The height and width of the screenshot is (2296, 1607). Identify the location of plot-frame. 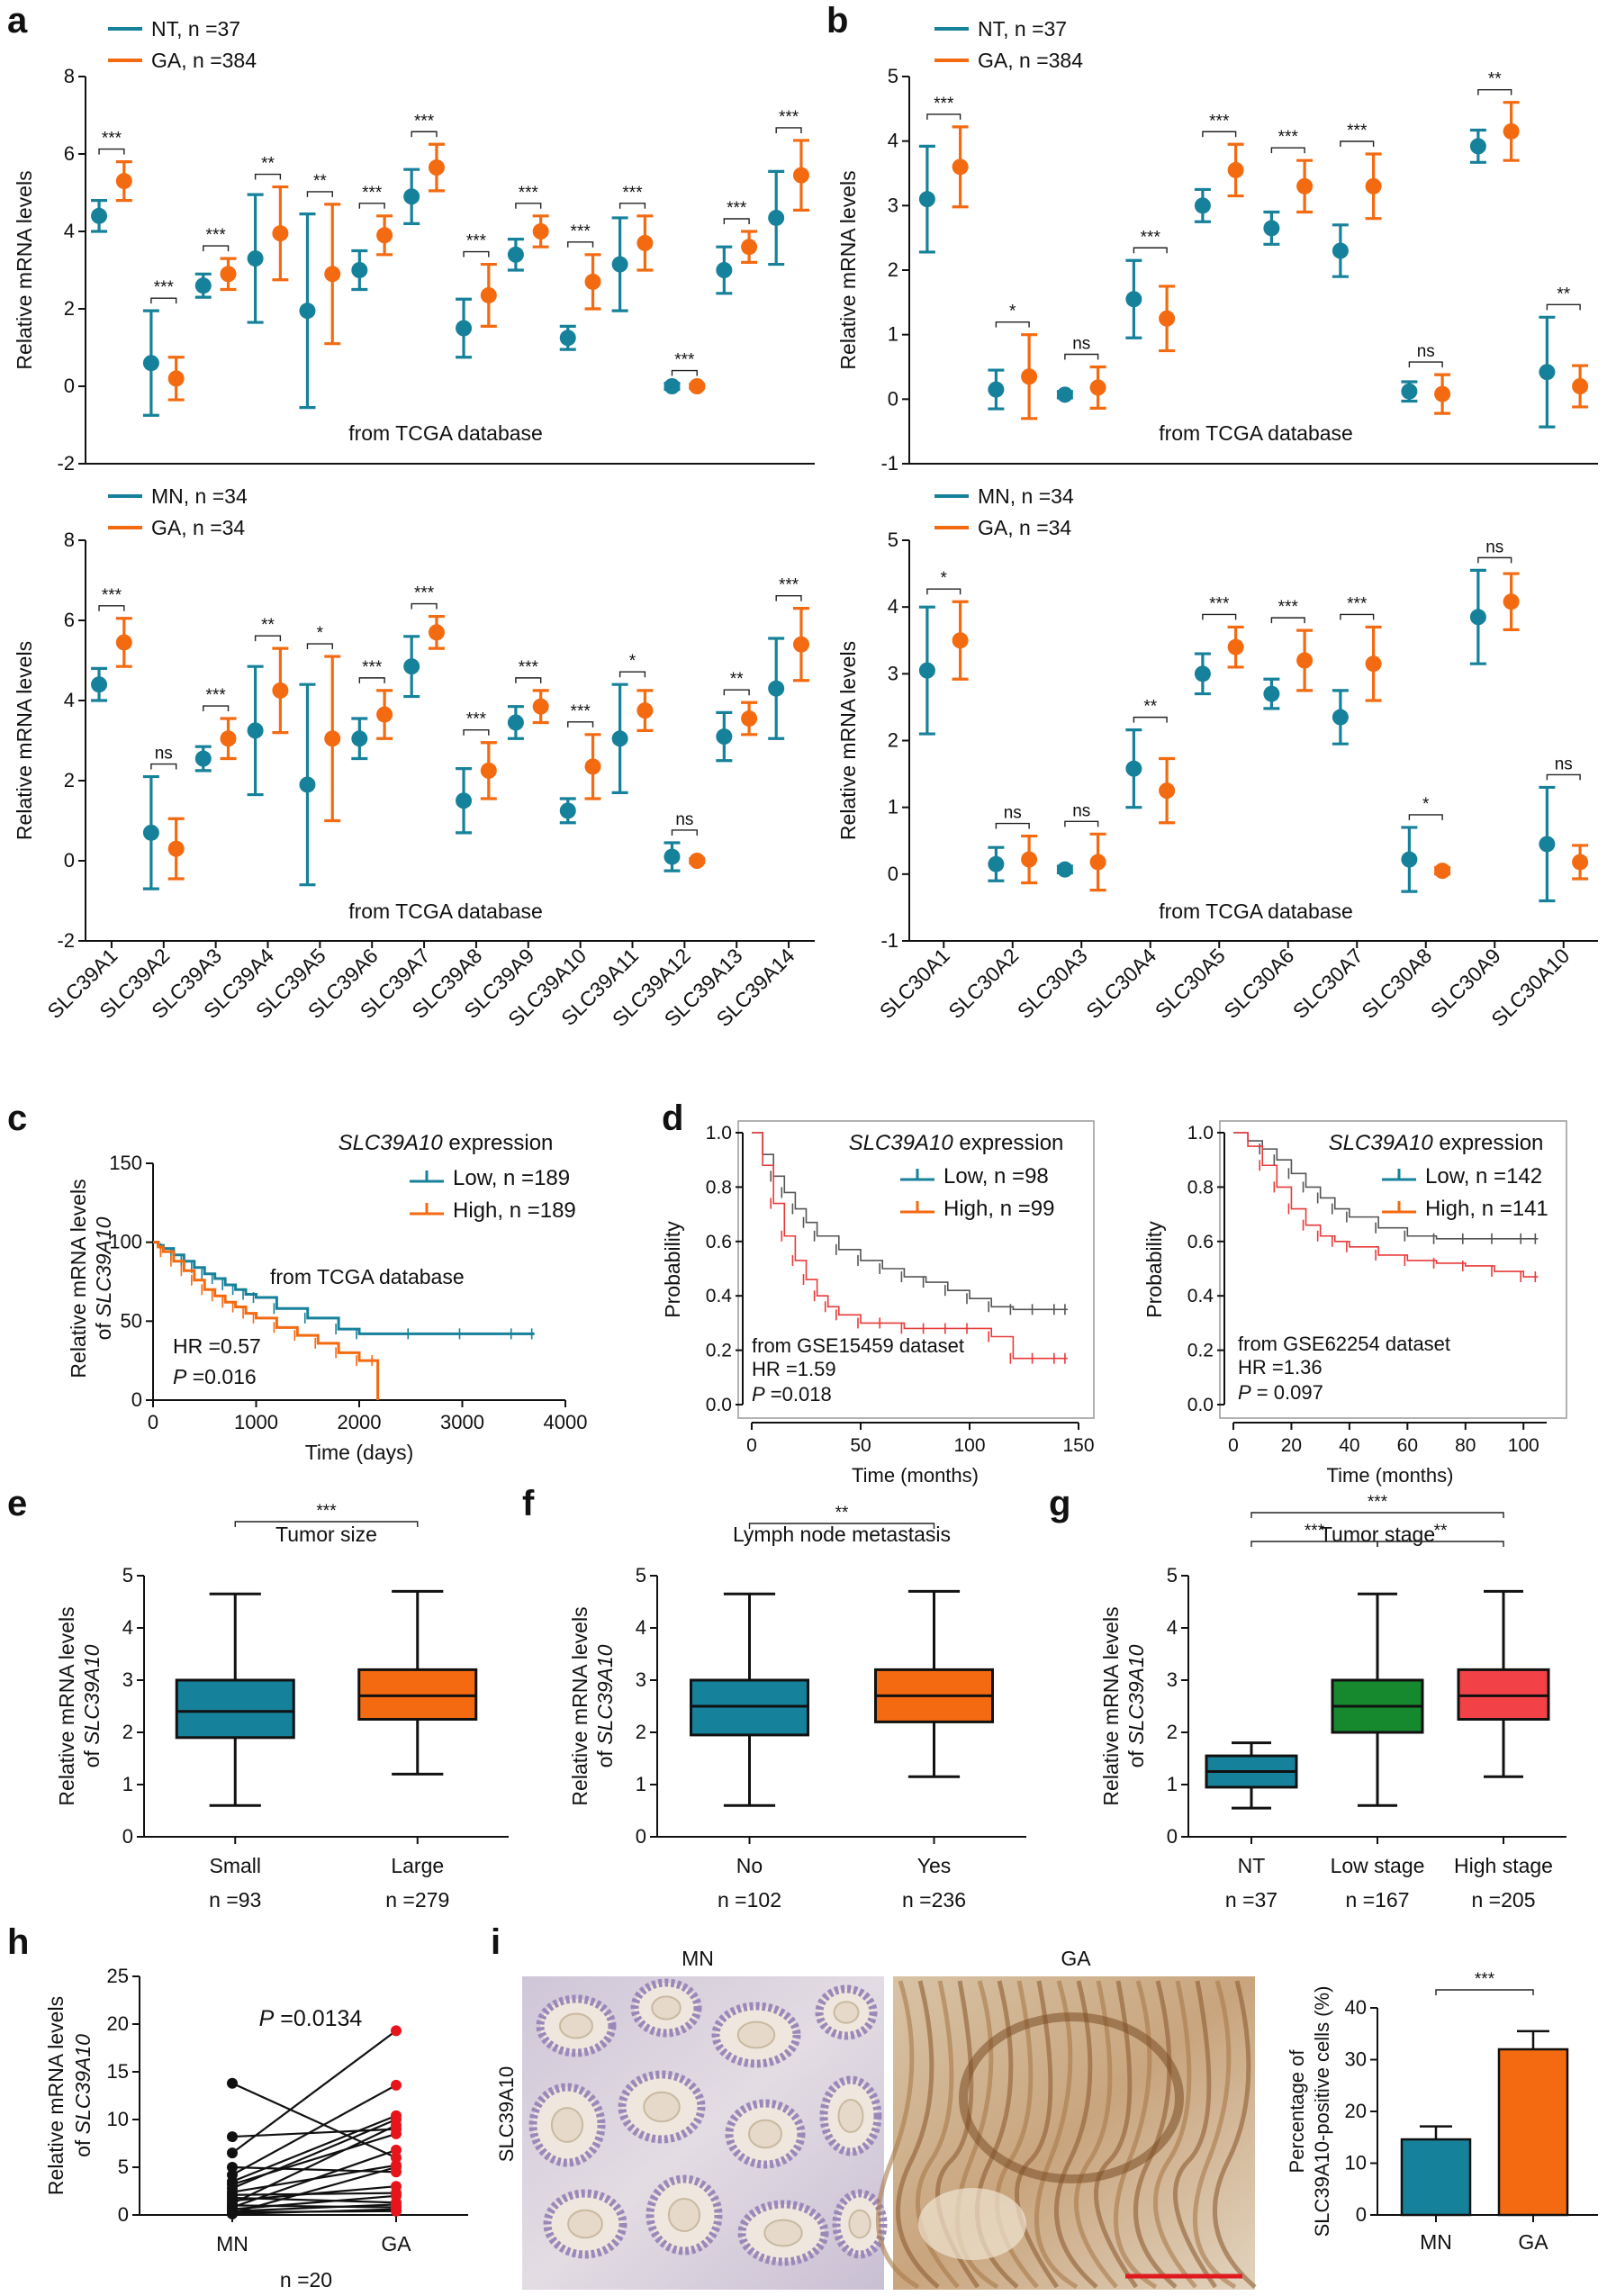
(916, 1270).